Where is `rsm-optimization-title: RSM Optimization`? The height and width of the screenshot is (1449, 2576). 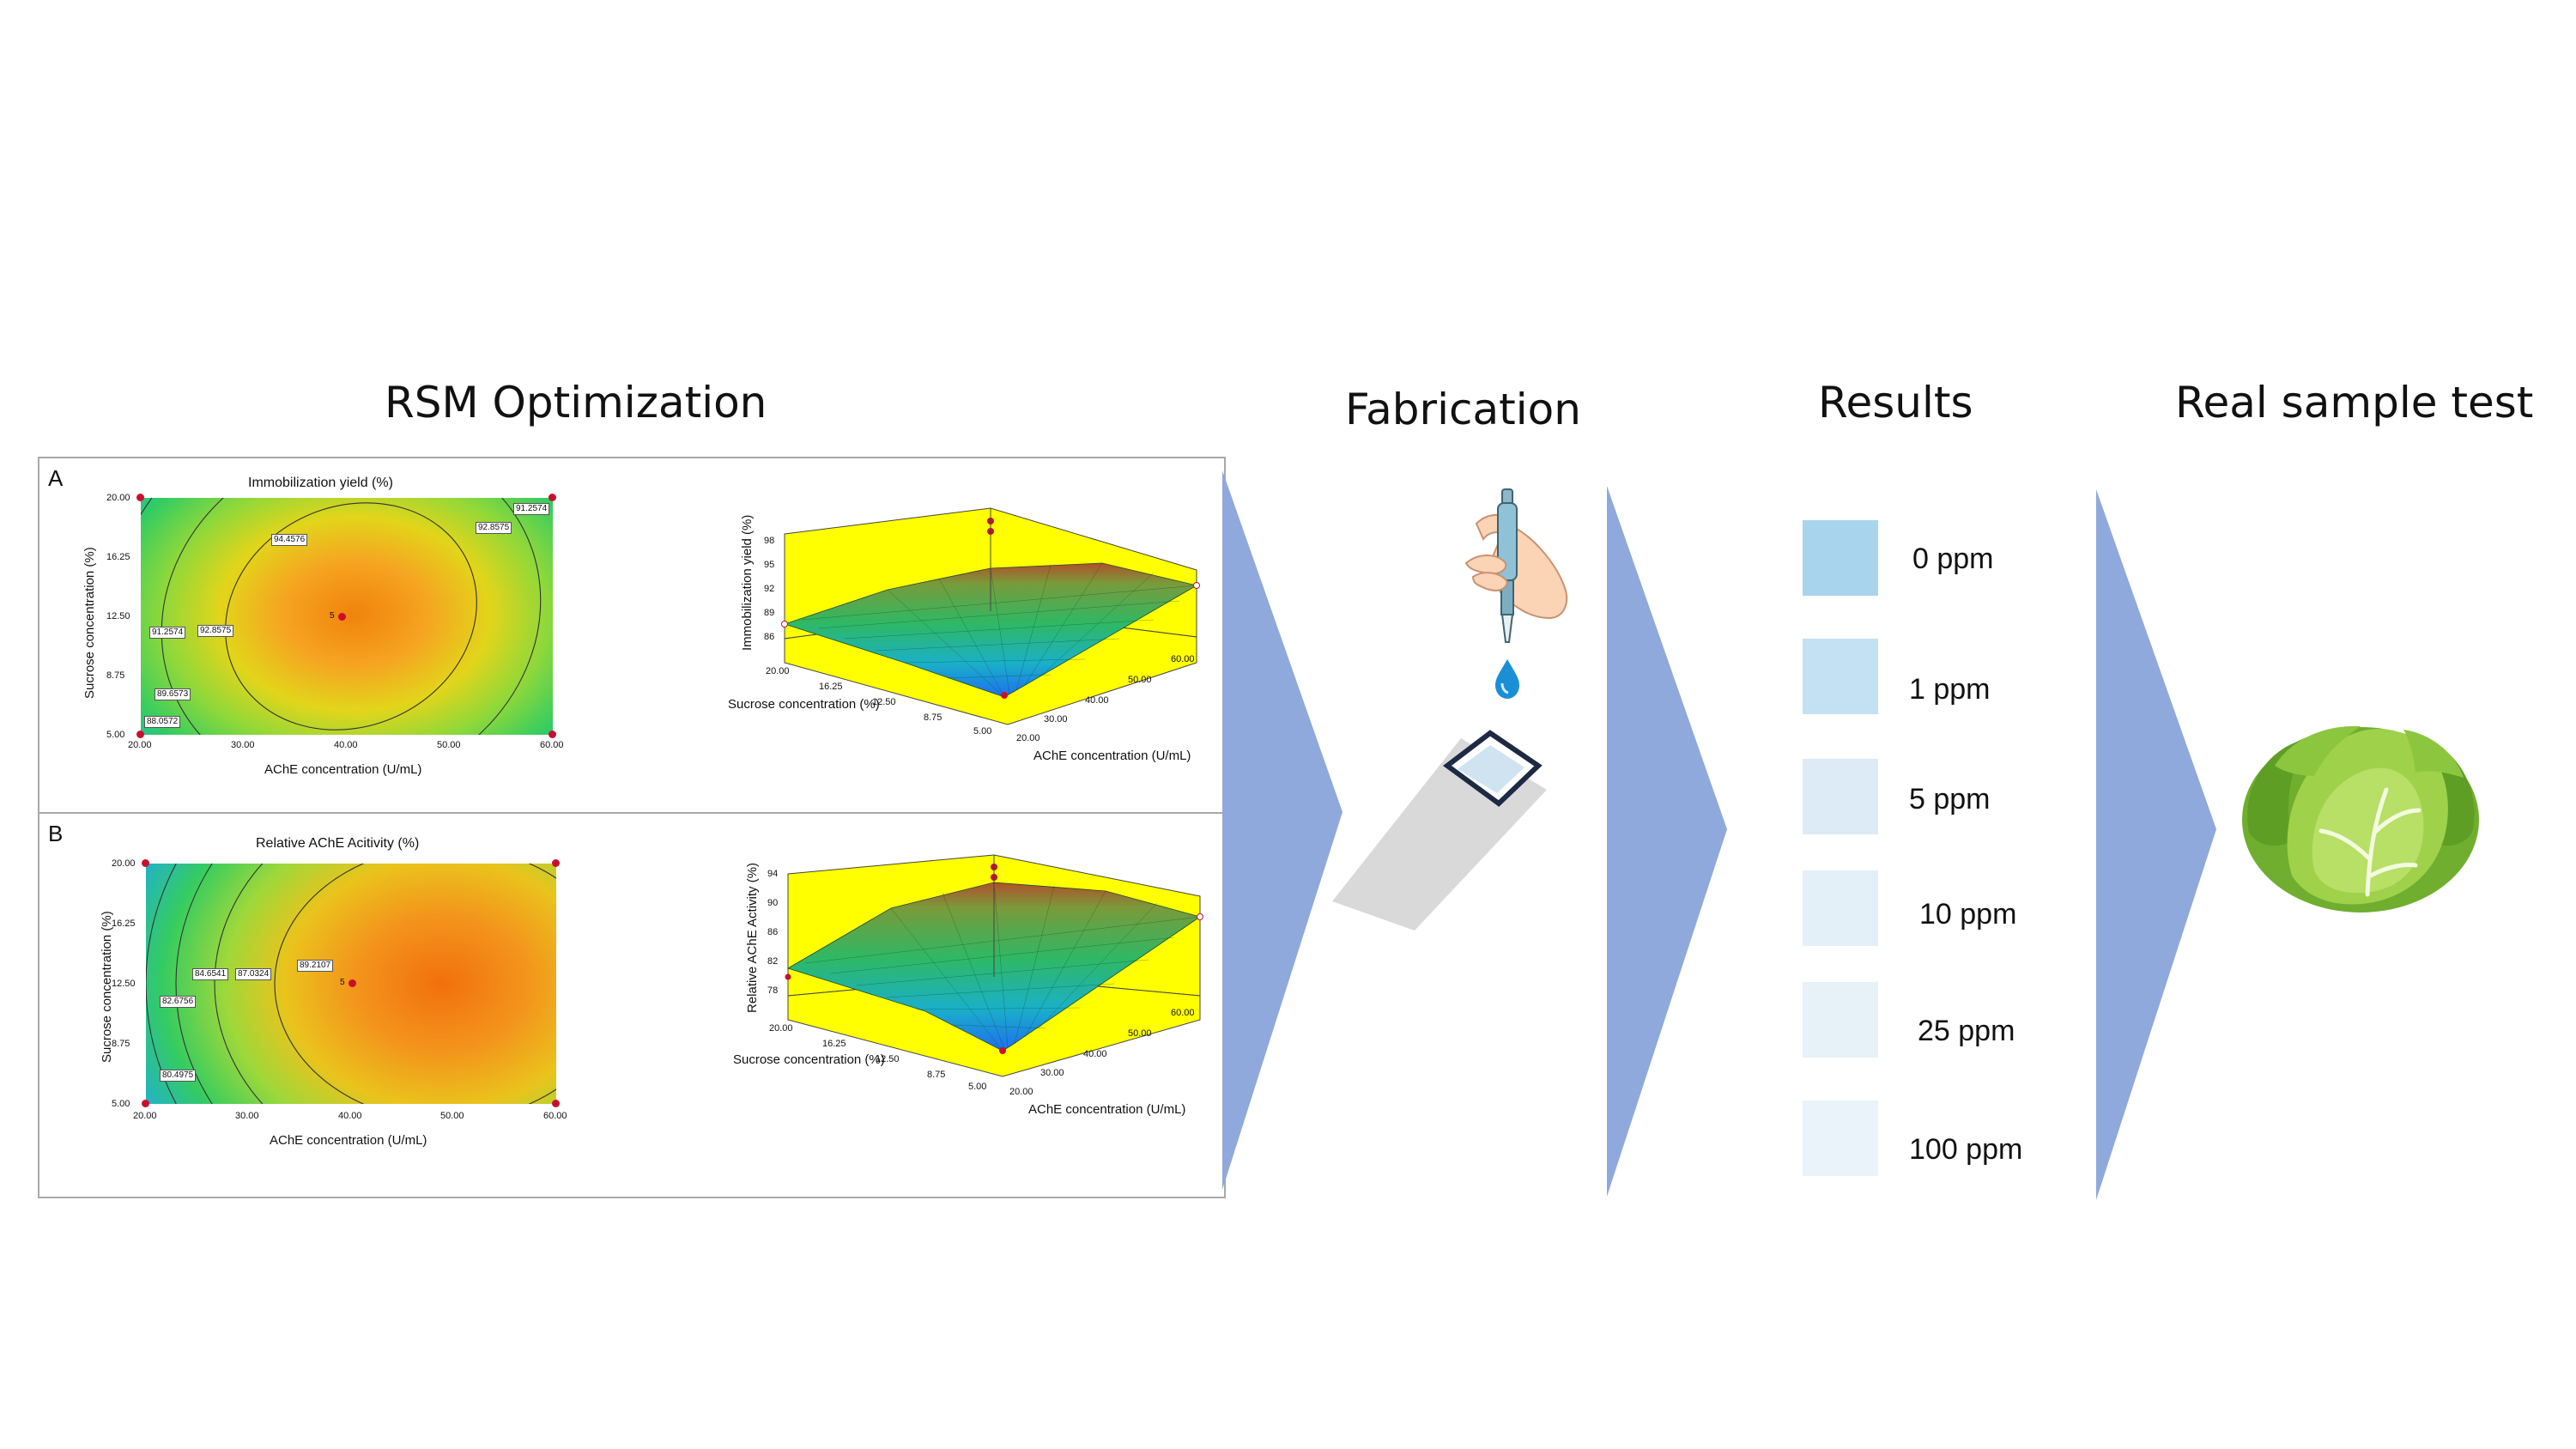
rsm-optimization-title: RSM Optimization is located at coordinates (576, 402).